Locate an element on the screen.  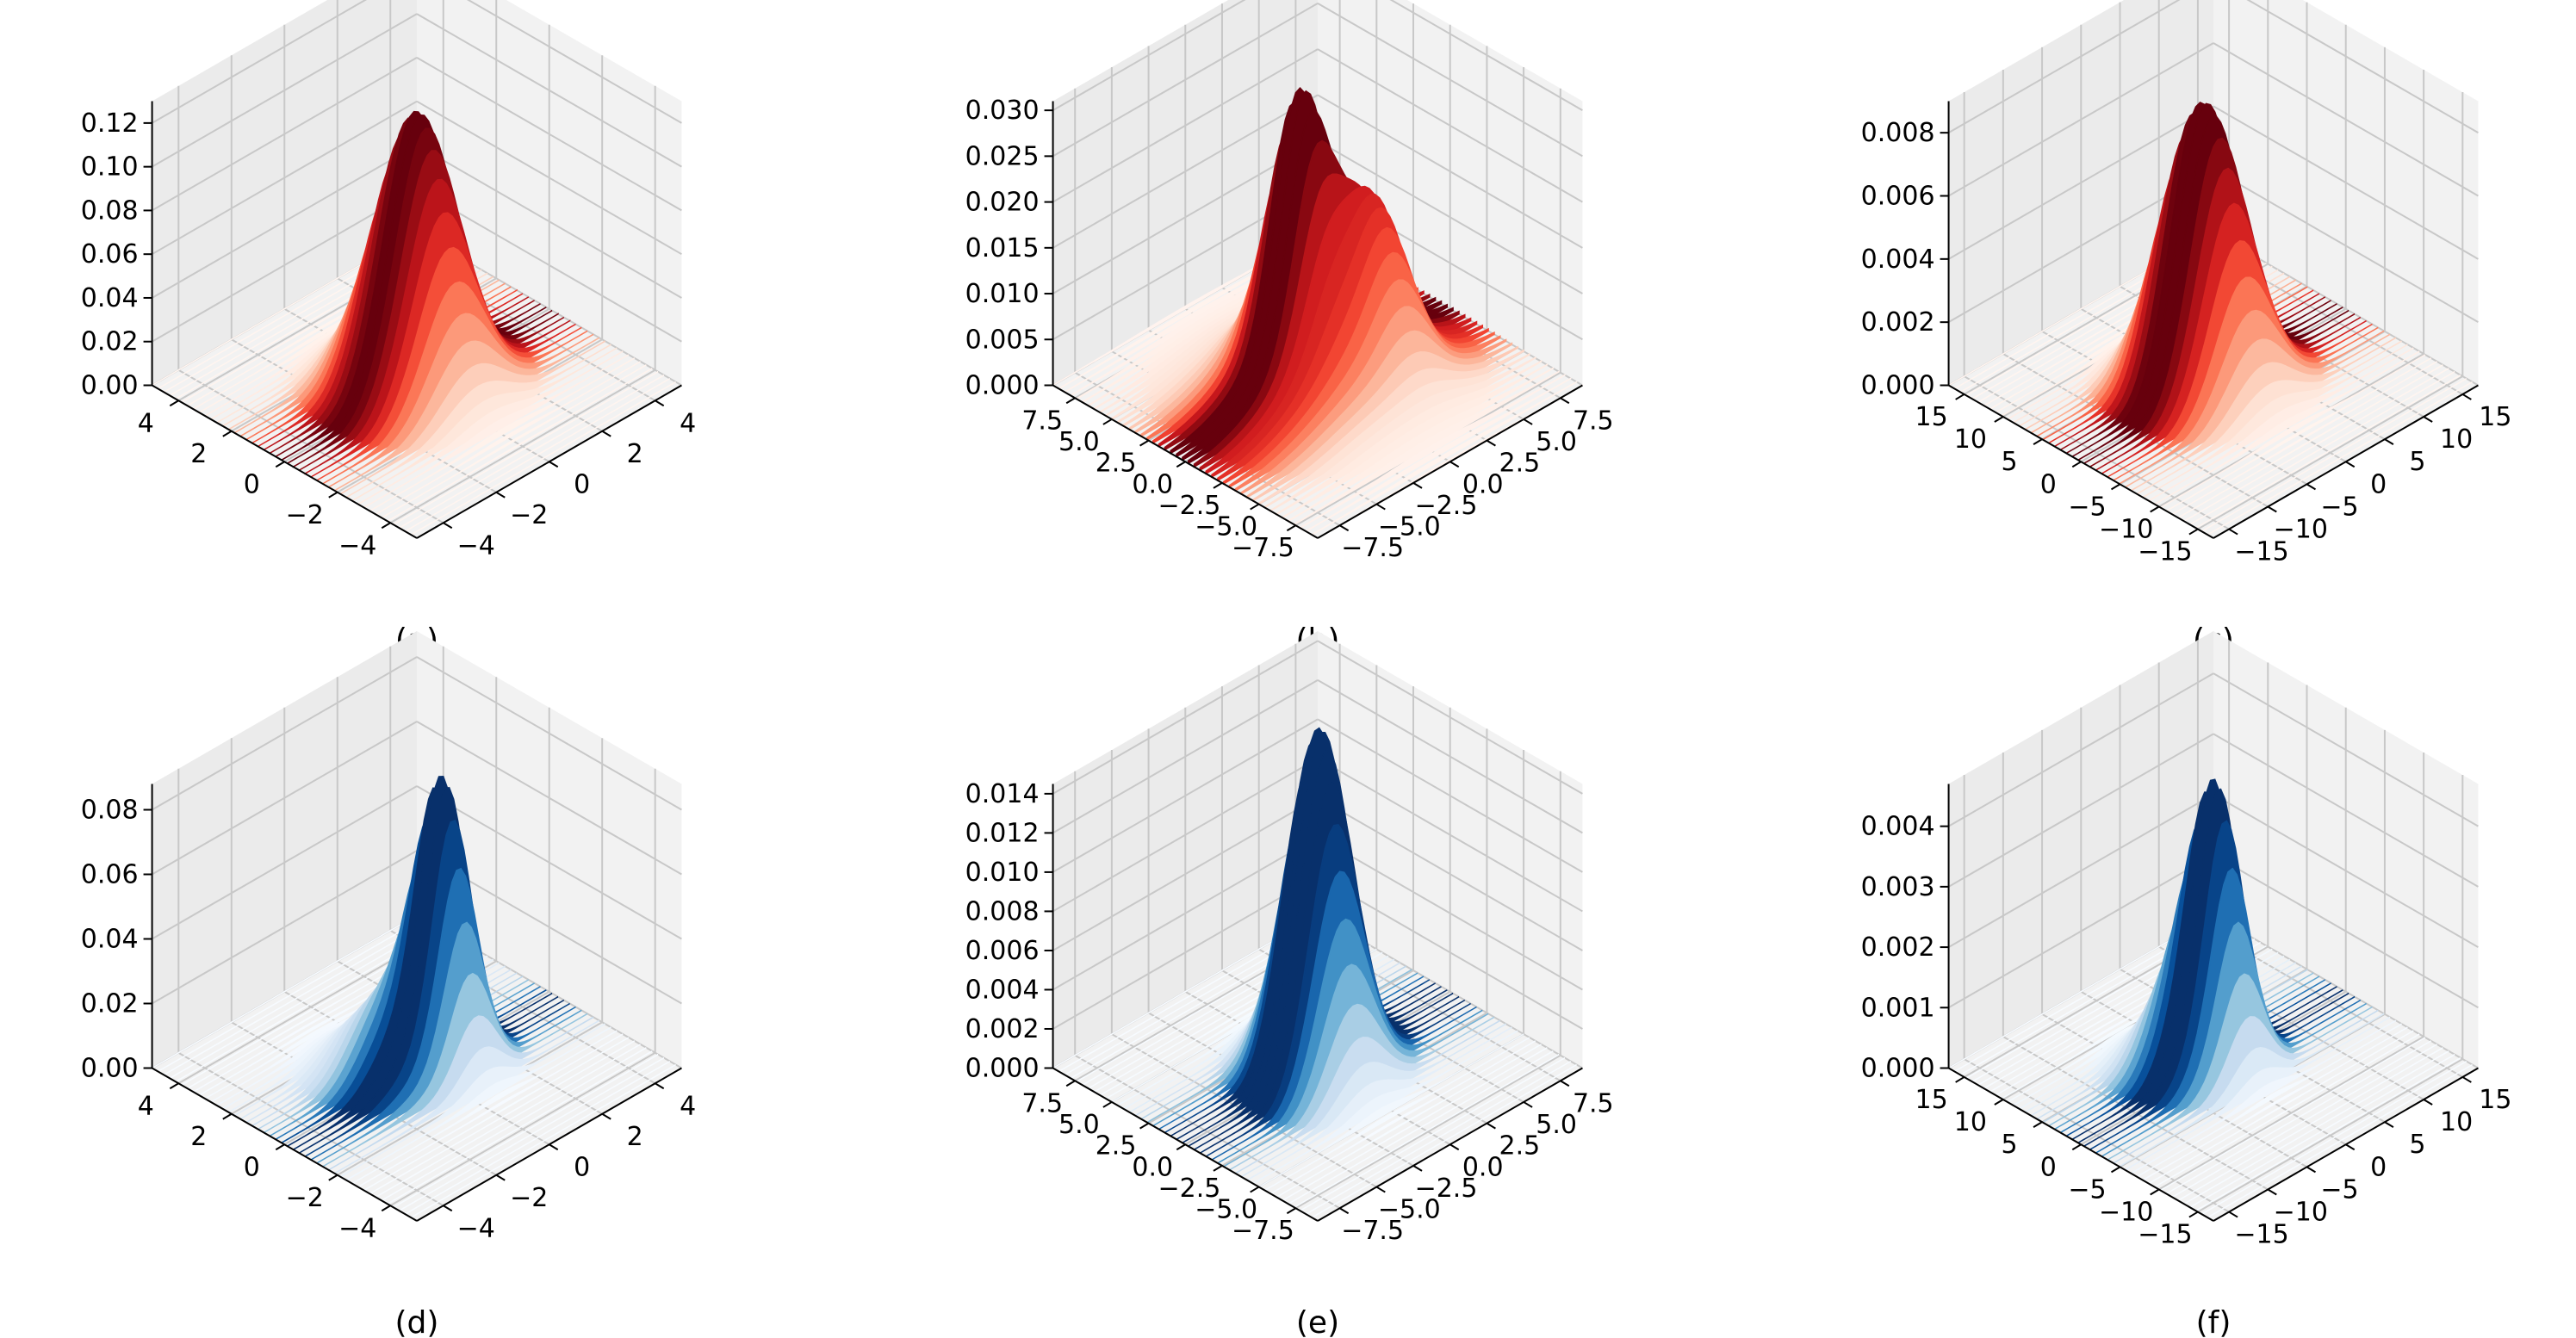
x-tick-label: 7.5 is located at coordinates (1042, 421).